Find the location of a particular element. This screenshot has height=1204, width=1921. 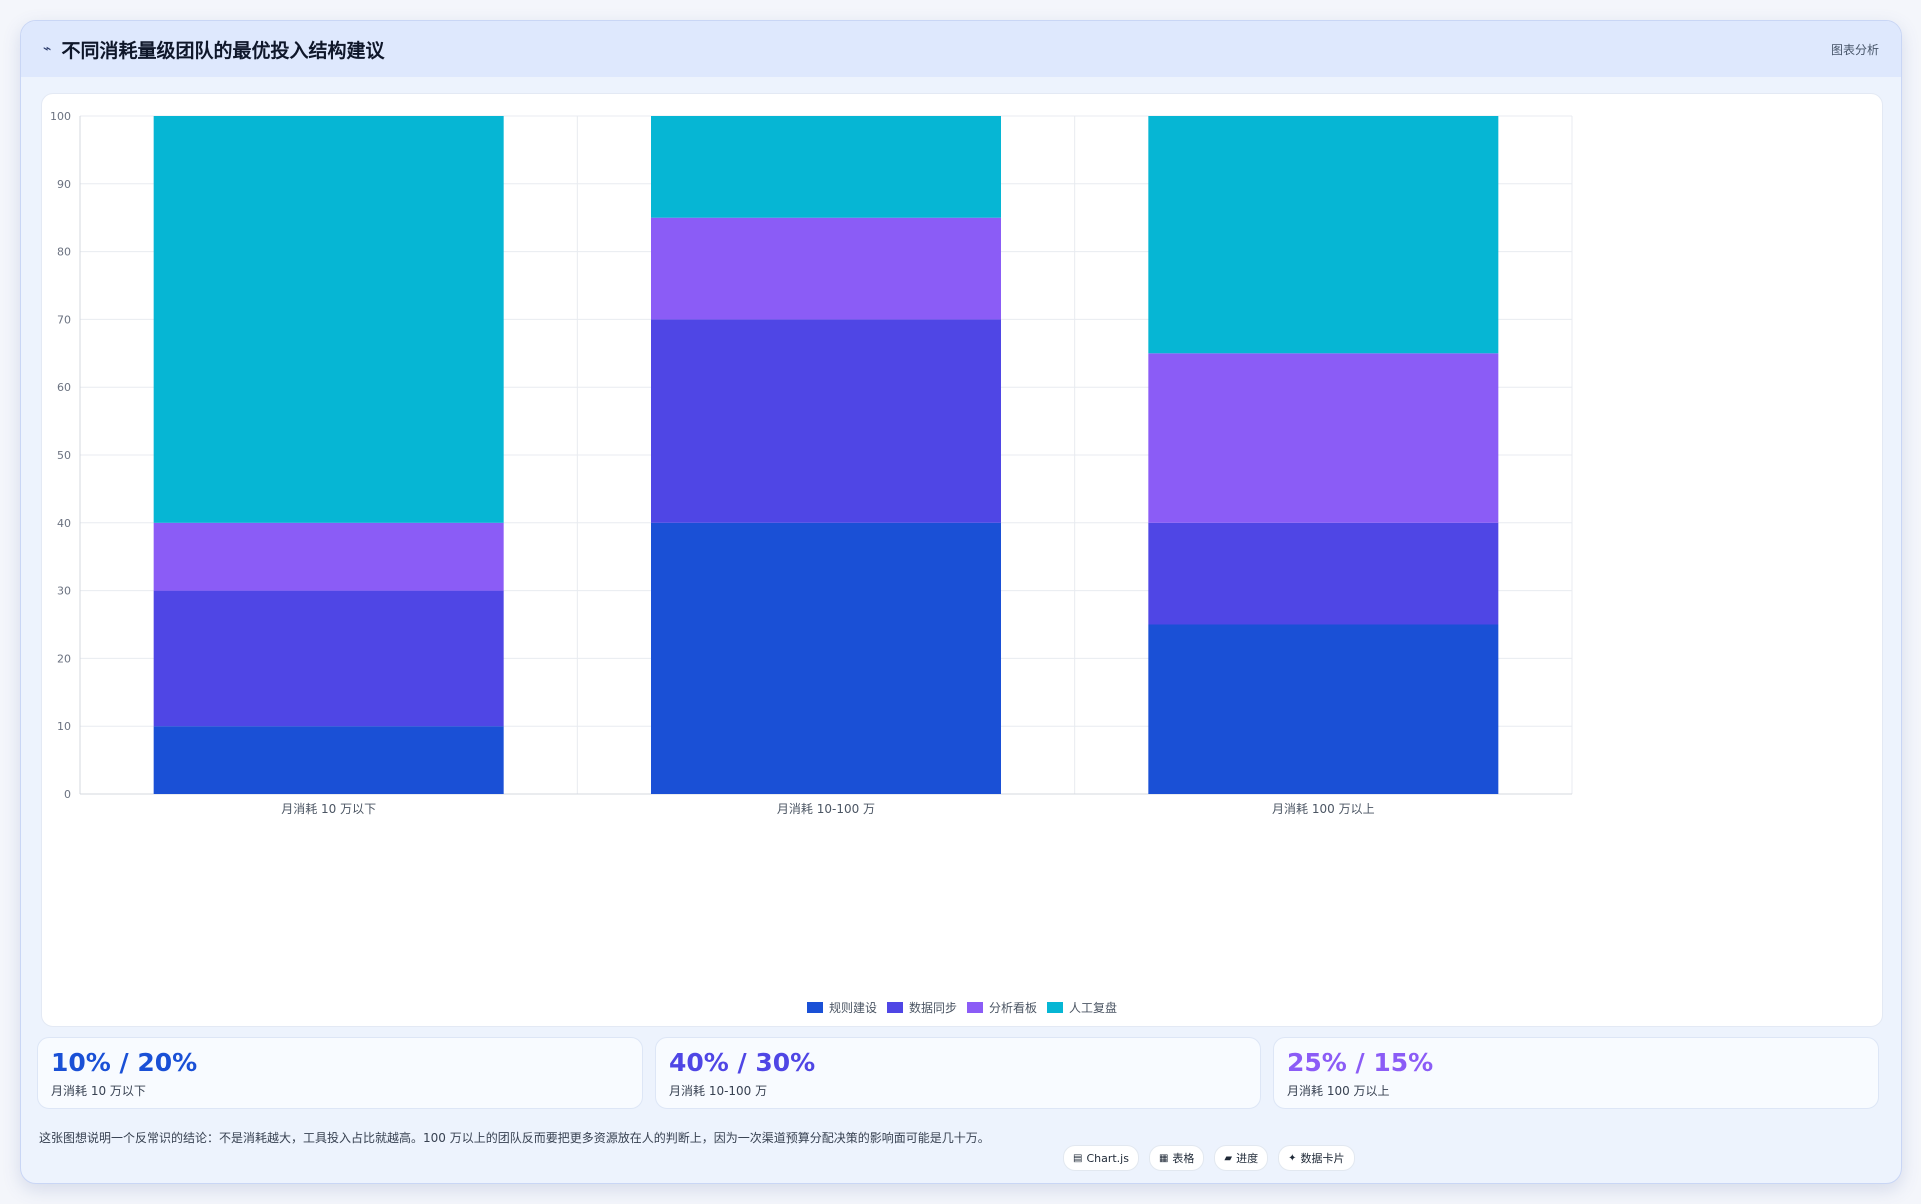

header-tag: 图表分析 is located at coordinates (1854, 49).